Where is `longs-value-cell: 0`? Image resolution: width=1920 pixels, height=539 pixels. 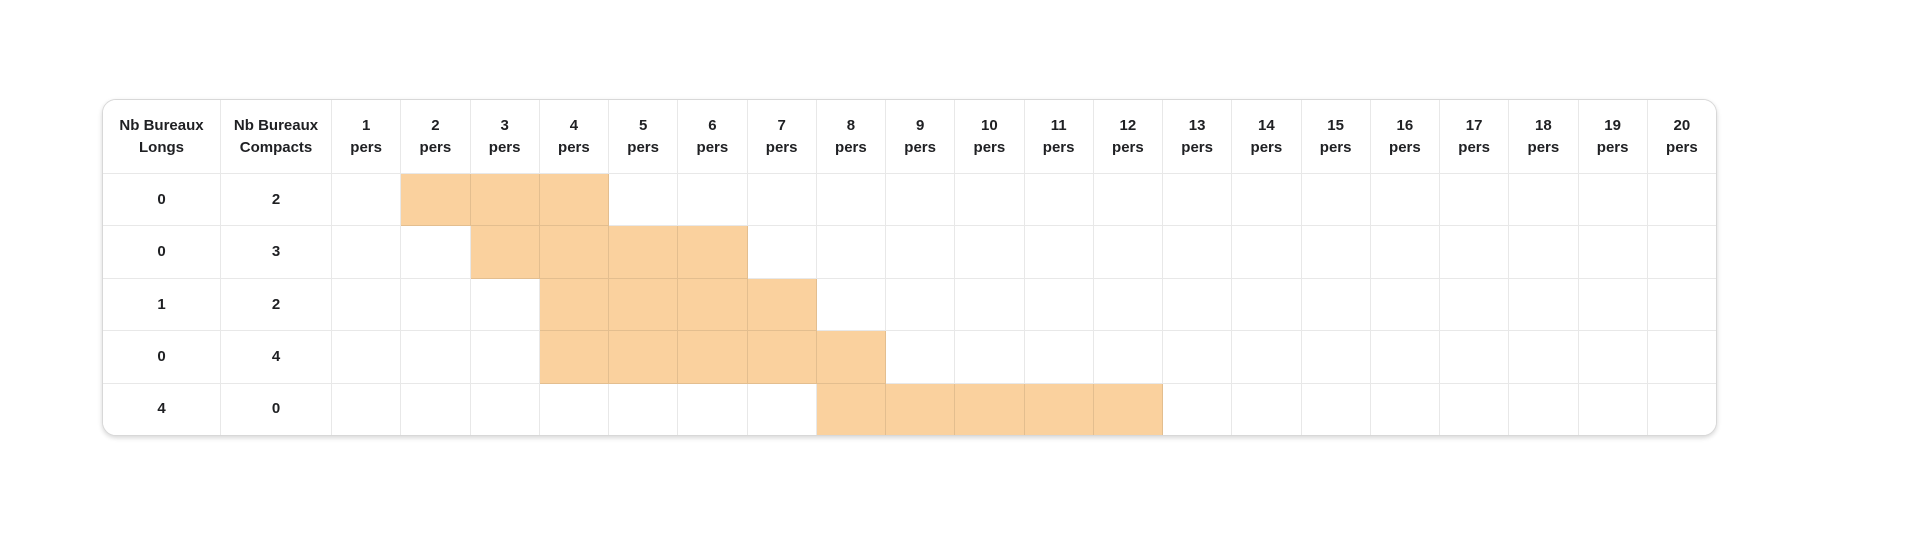
longs-value-cell: 0 is located at coordinates (162, 200).